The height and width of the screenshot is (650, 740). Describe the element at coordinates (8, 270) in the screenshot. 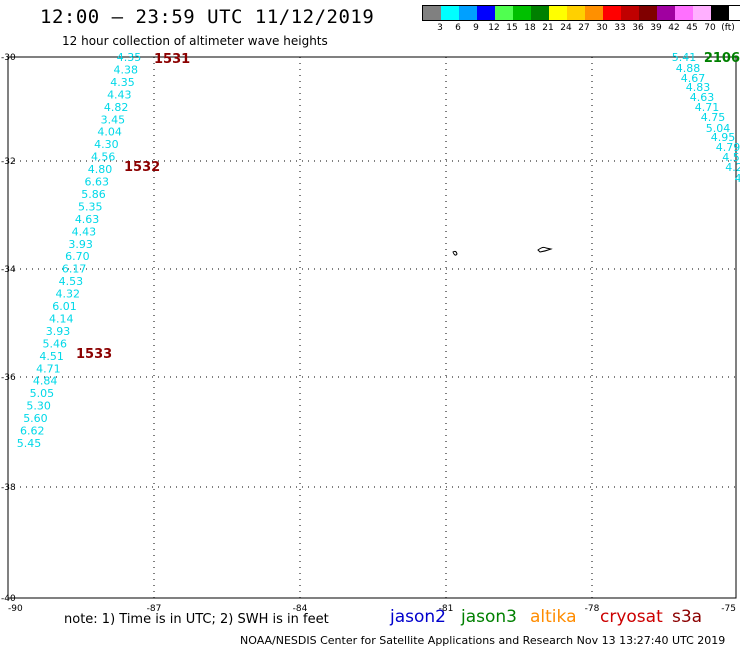

I see `lat-label: -34` at that location.